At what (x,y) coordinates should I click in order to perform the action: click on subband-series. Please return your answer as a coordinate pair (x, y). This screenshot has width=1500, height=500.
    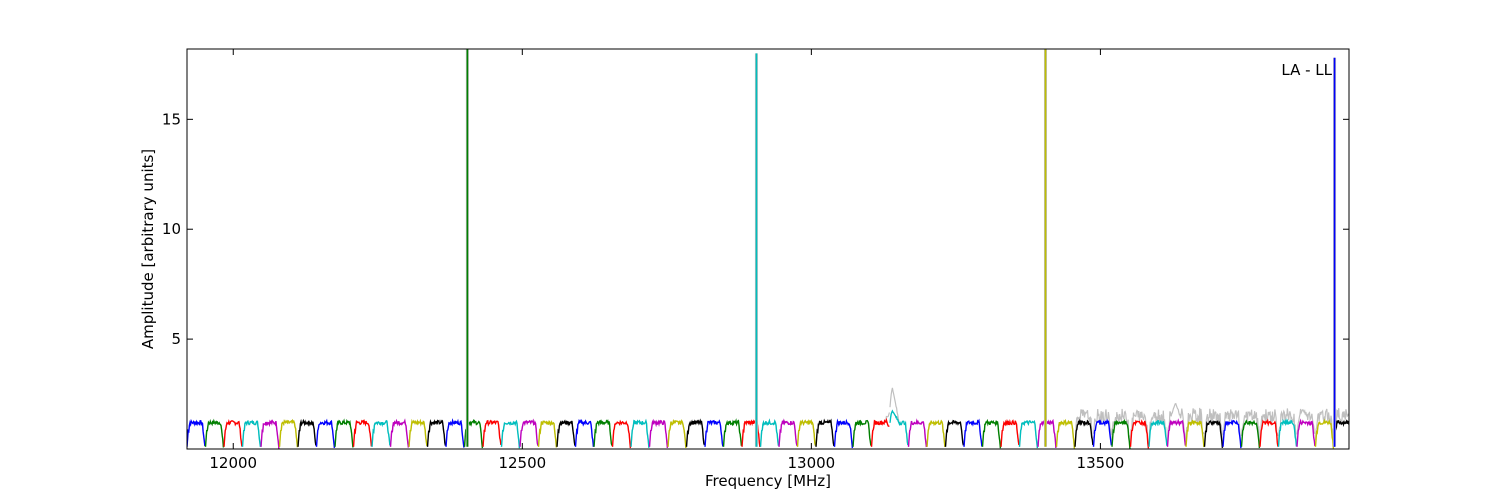
    Looking at the image, I should click on (768, 429).